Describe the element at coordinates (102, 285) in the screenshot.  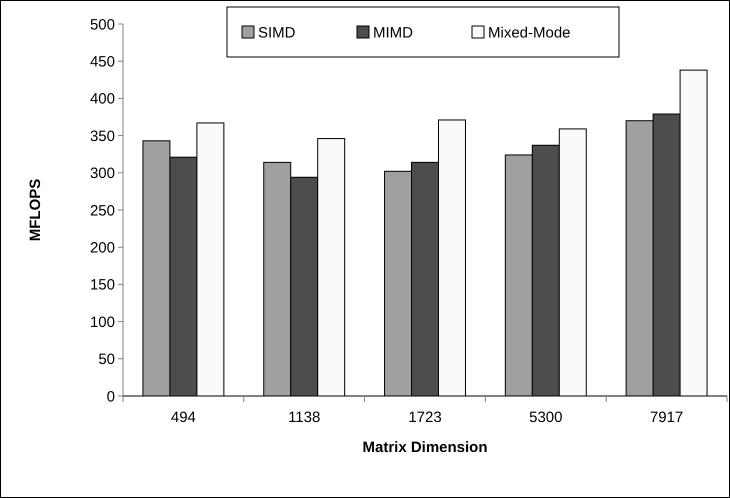
I see `y-tick-label: 150` at that location.